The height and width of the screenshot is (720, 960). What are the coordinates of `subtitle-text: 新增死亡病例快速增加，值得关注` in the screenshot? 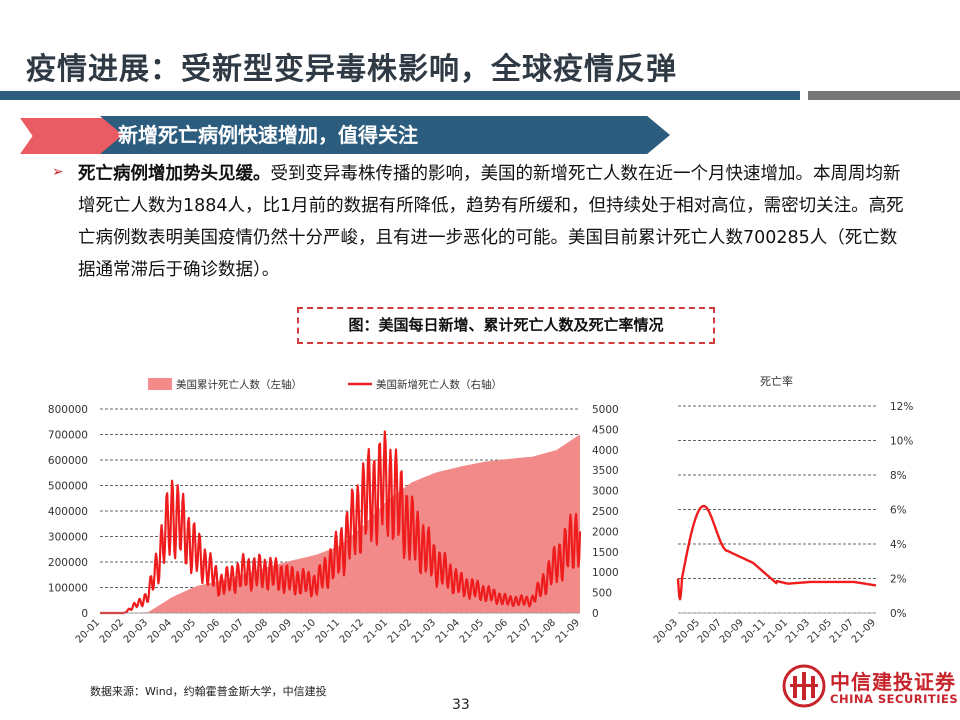 It's located at (268, 135).